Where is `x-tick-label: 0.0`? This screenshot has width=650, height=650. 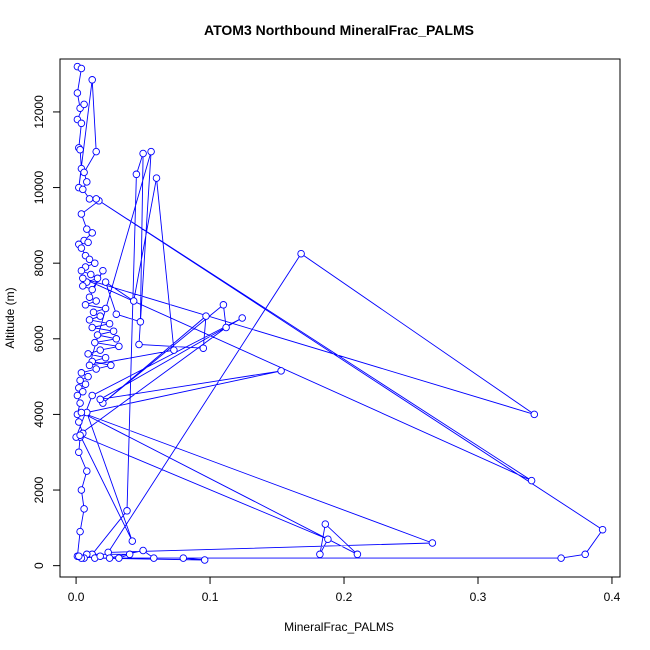
x-tick-label: 0.0 is located at coordinates (76, 597).